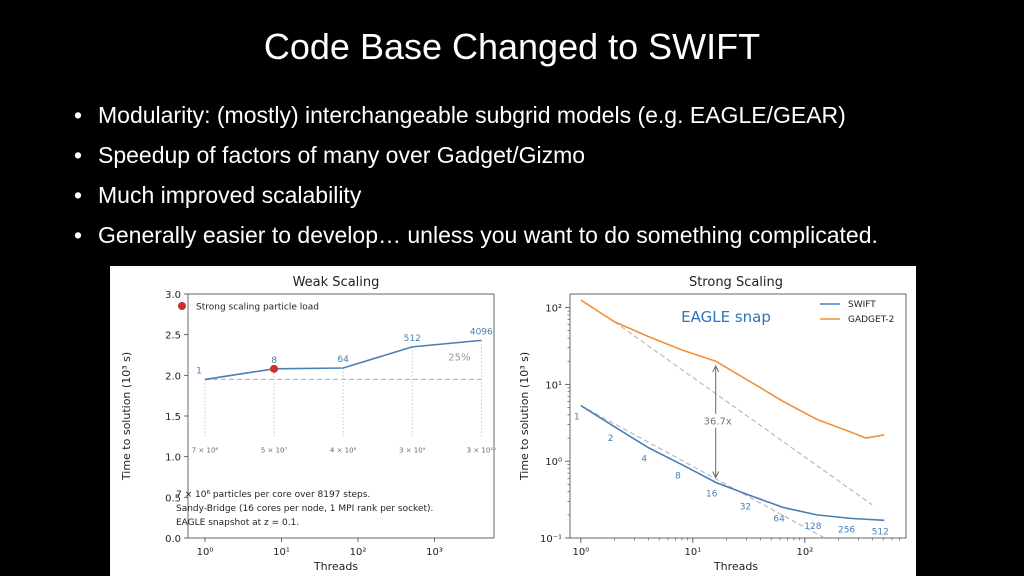  Describe the element at coordinates (716, 475) in the screenshot. I see `arrow-head-down` at that location.